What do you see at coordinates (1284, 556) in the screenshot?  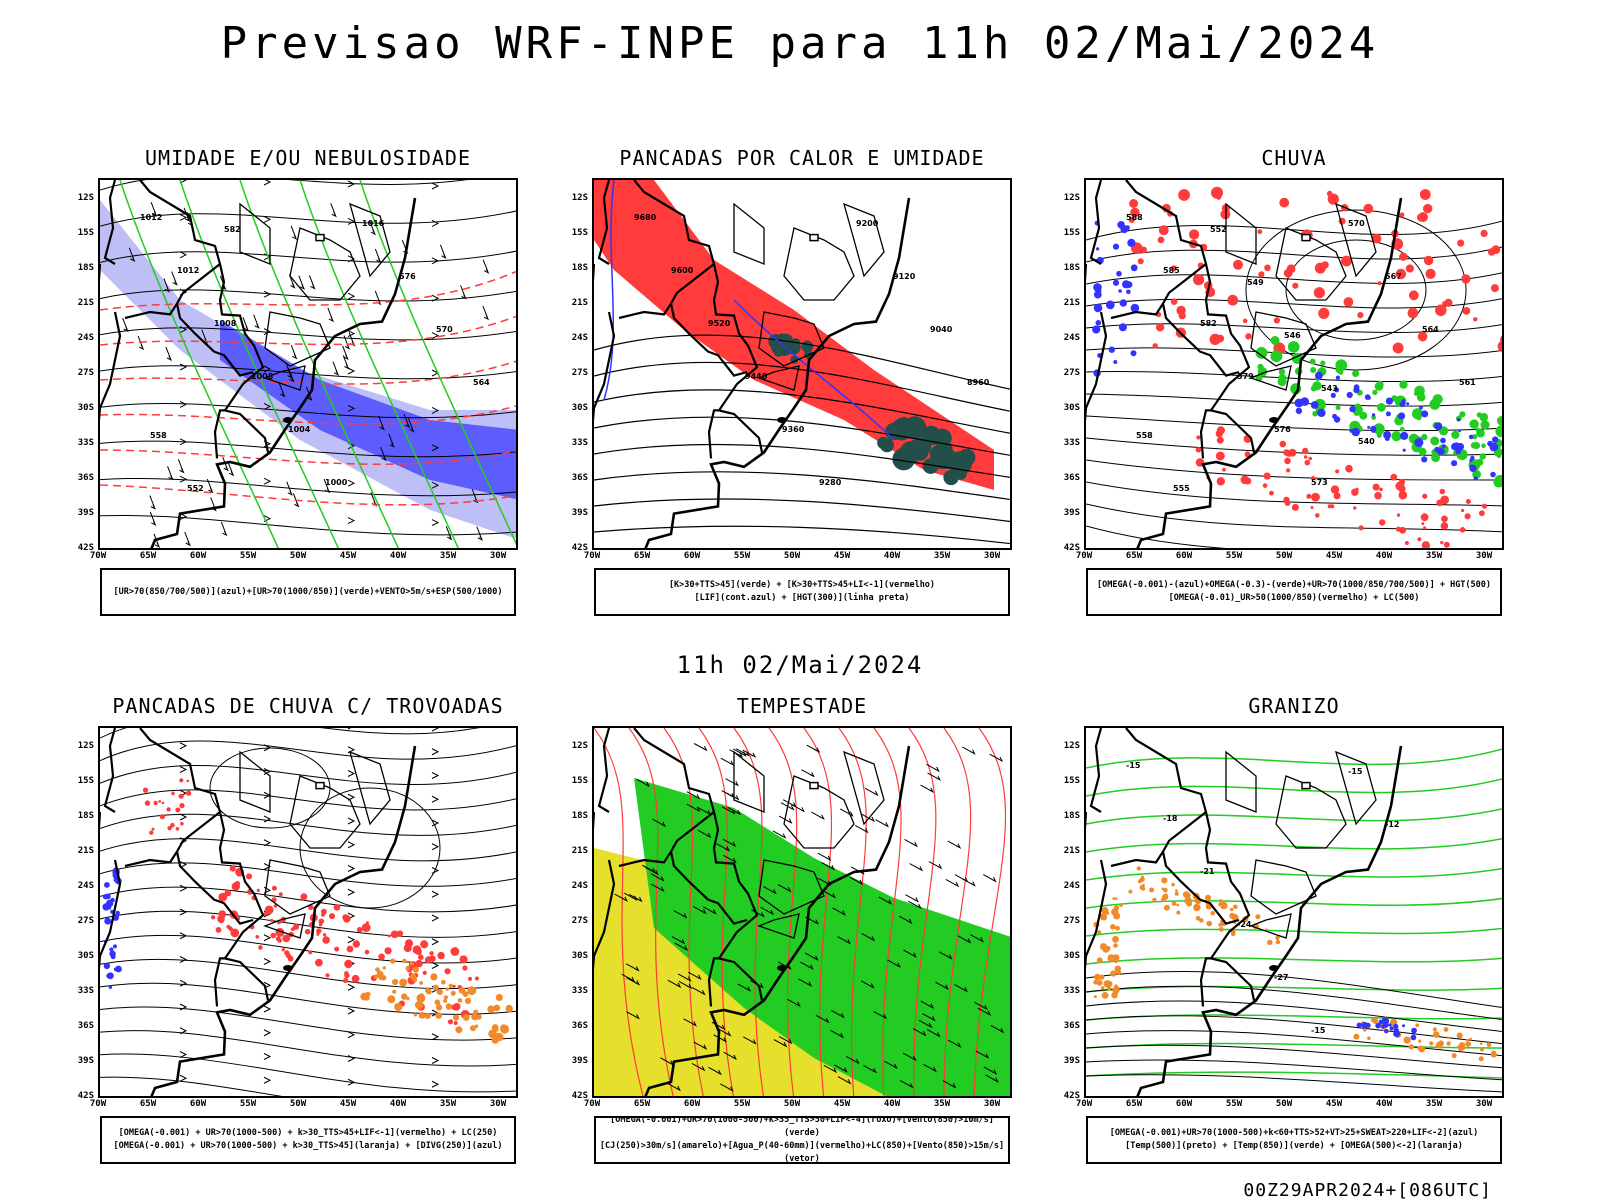 I see `longitude-tick-label: 50W` at bounding box center [1284, 556].